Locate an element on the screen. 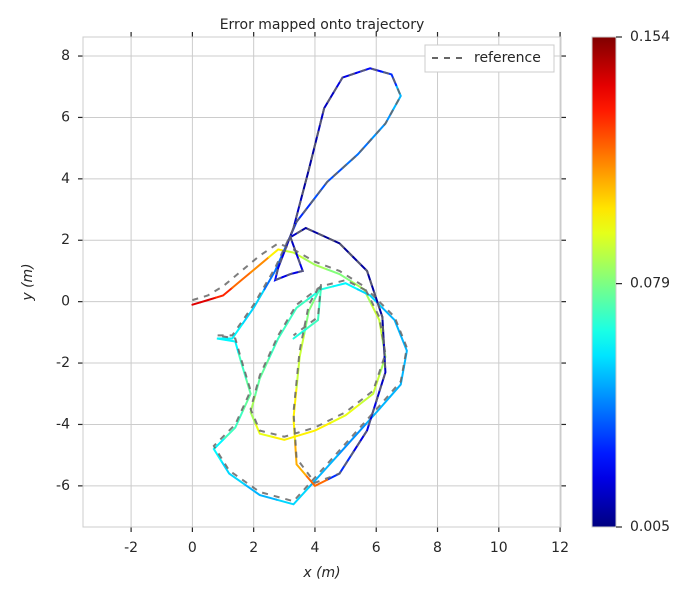 The width and height of the screenshot is (700, 601). chart-title: Error mapped onto trajectory is located at coordinates (322, 25).